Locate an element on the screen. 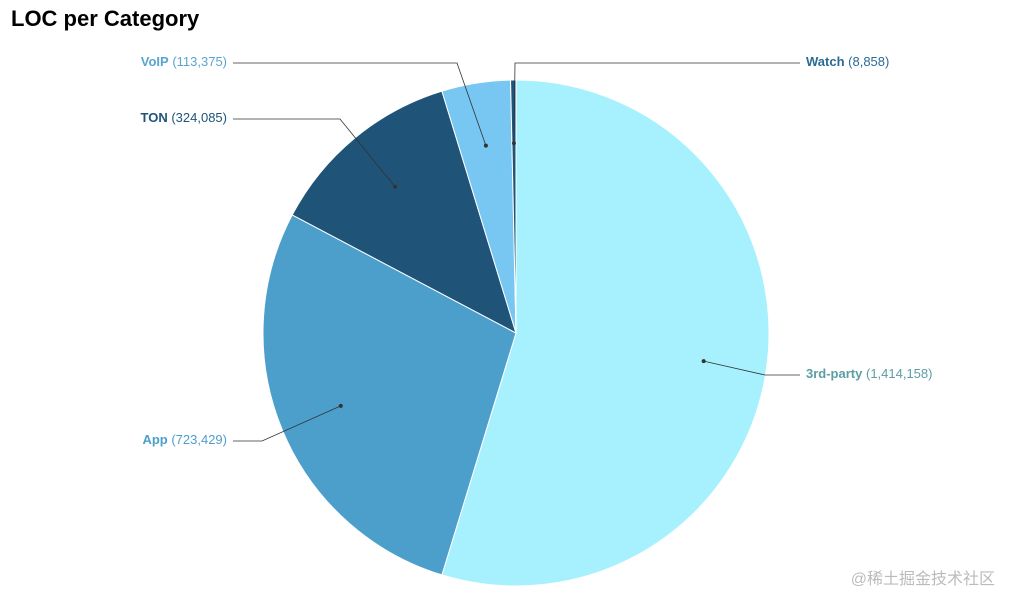 The height and width of the screenshot is (610, 1013). slice-value: (324,085) is located at coordinates (199, 117).